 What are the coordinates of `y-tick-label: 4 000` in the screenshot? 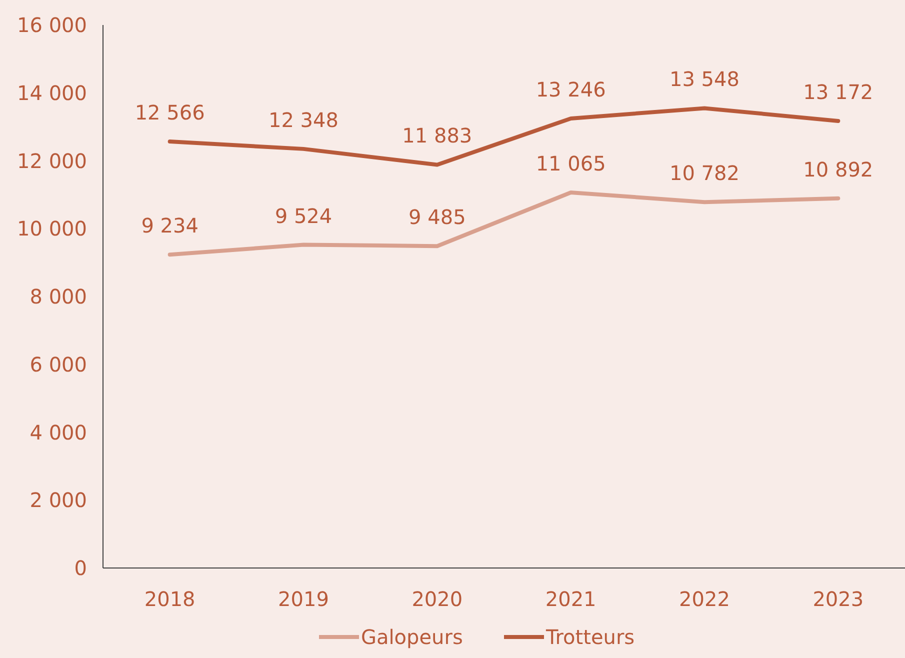 It's located at (58, 432).